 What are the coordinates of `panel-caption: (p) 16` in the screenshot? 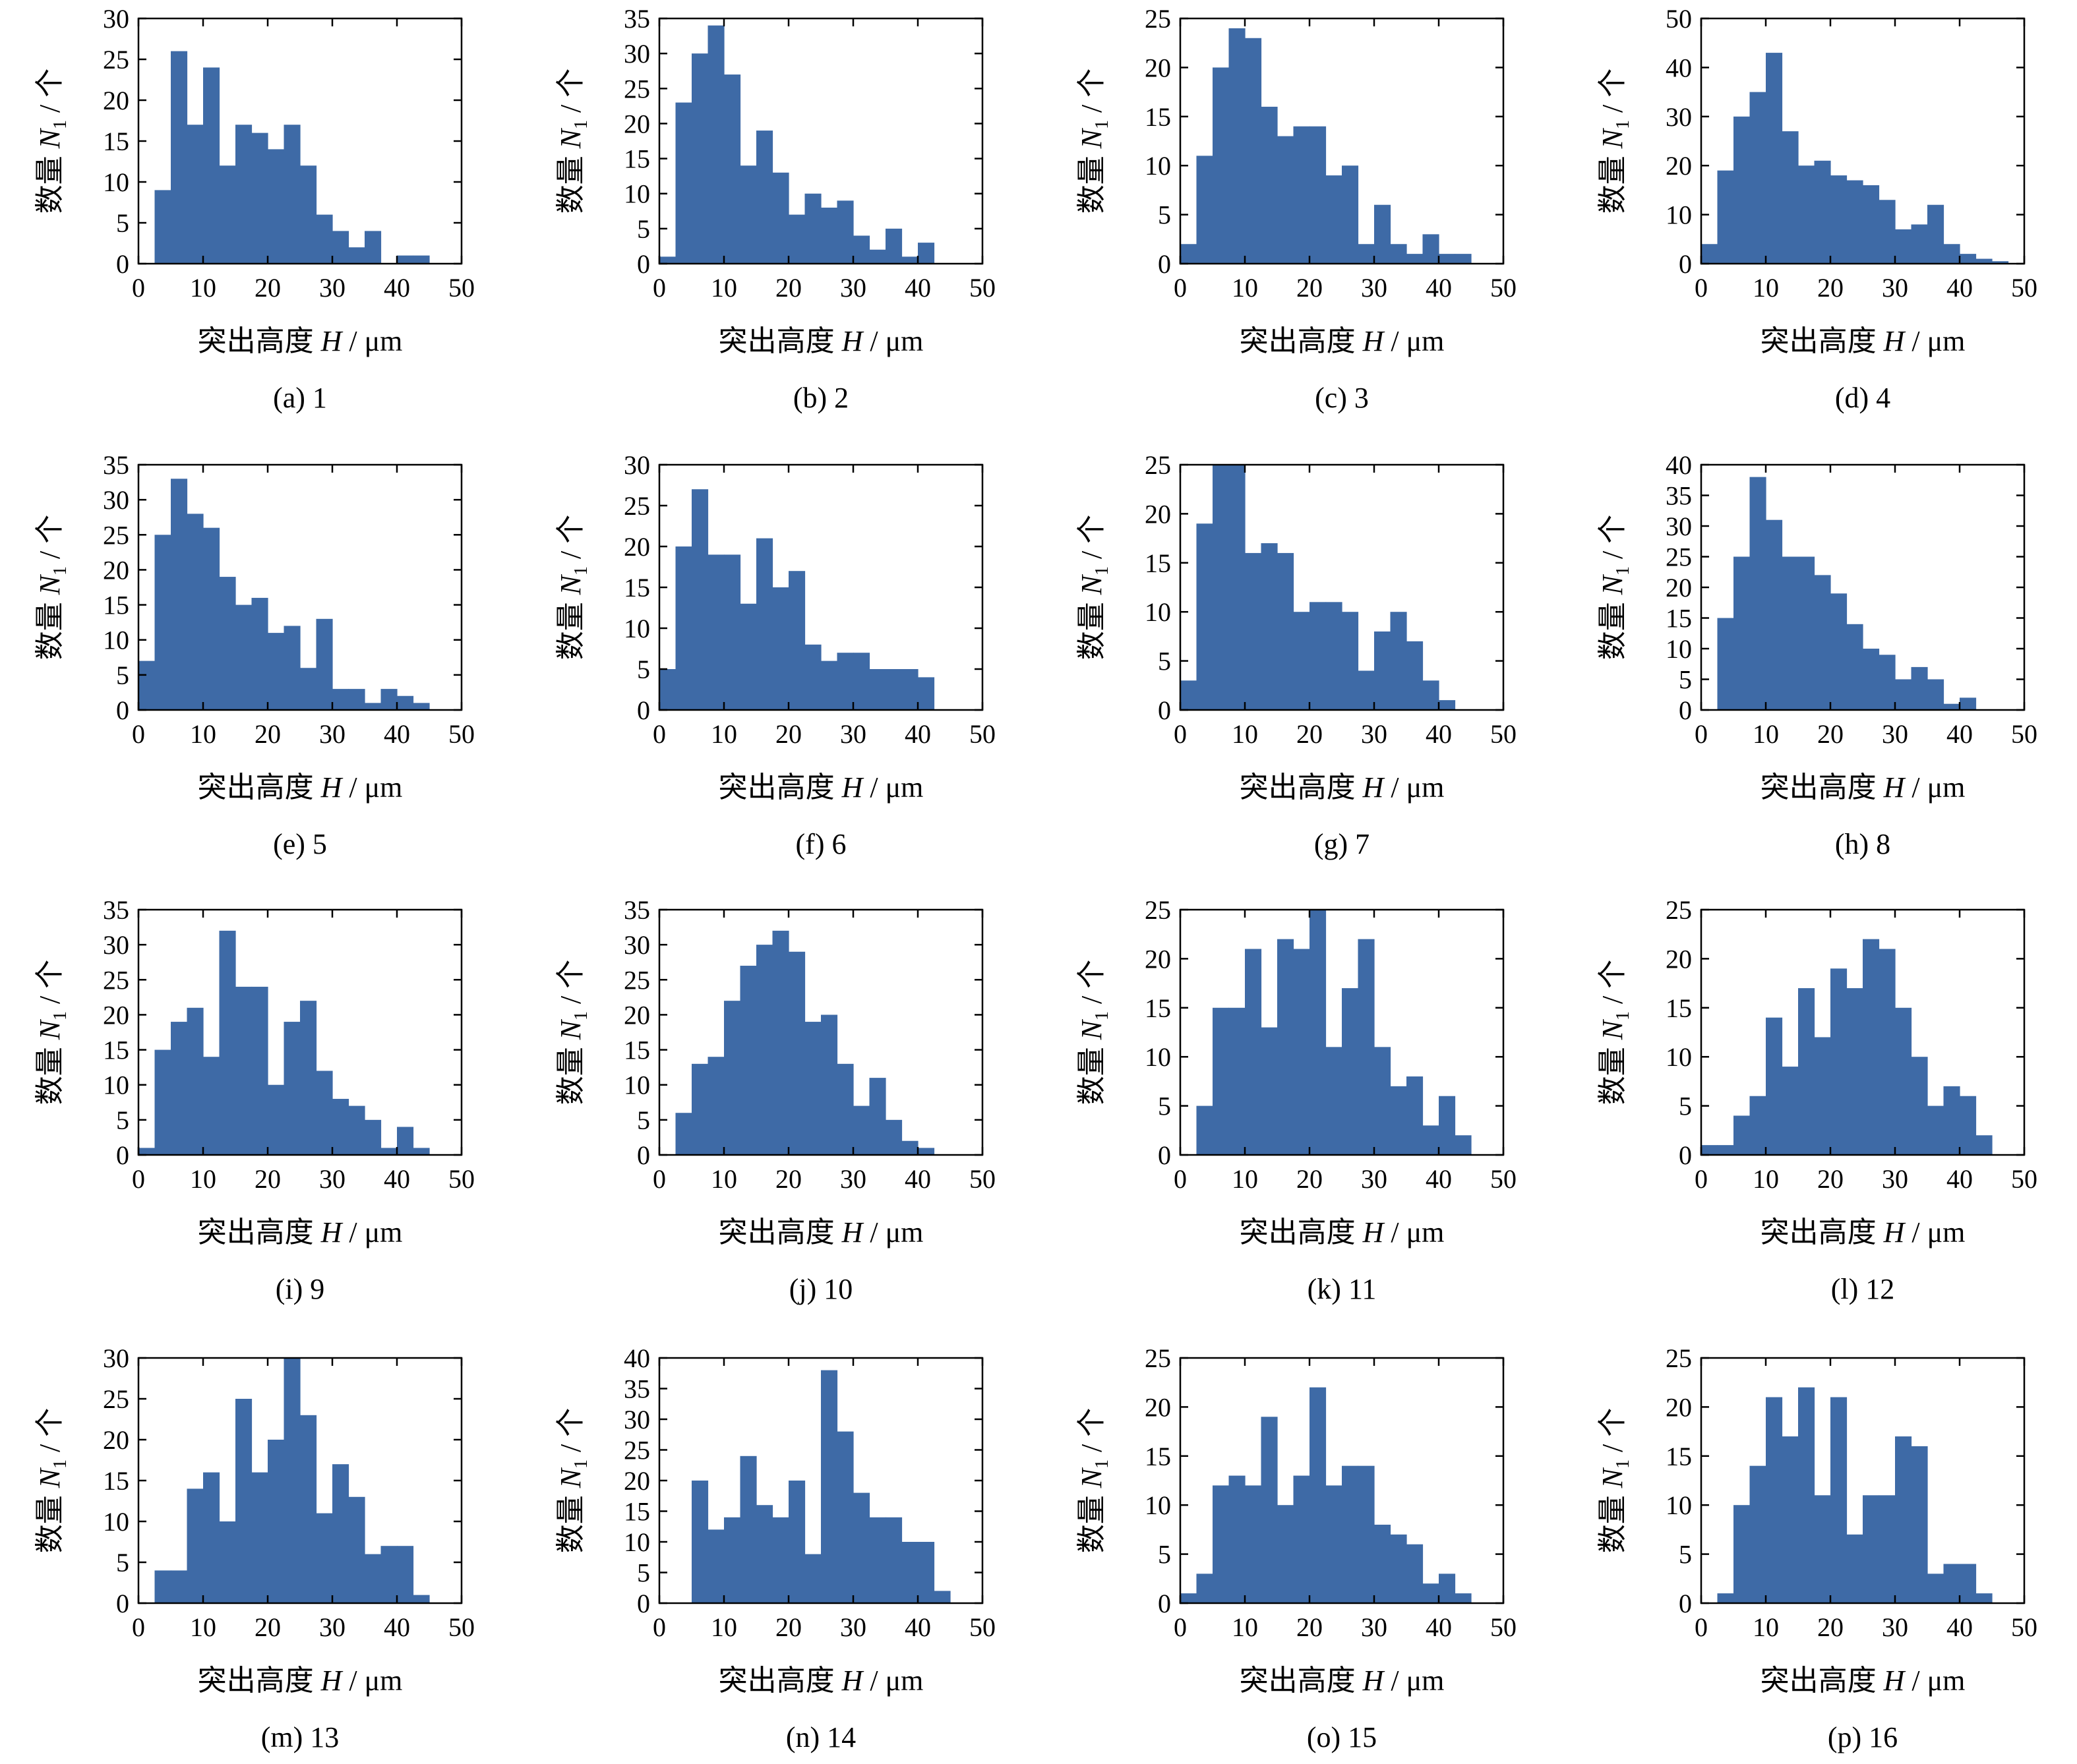 It's located at (1863, 1737).